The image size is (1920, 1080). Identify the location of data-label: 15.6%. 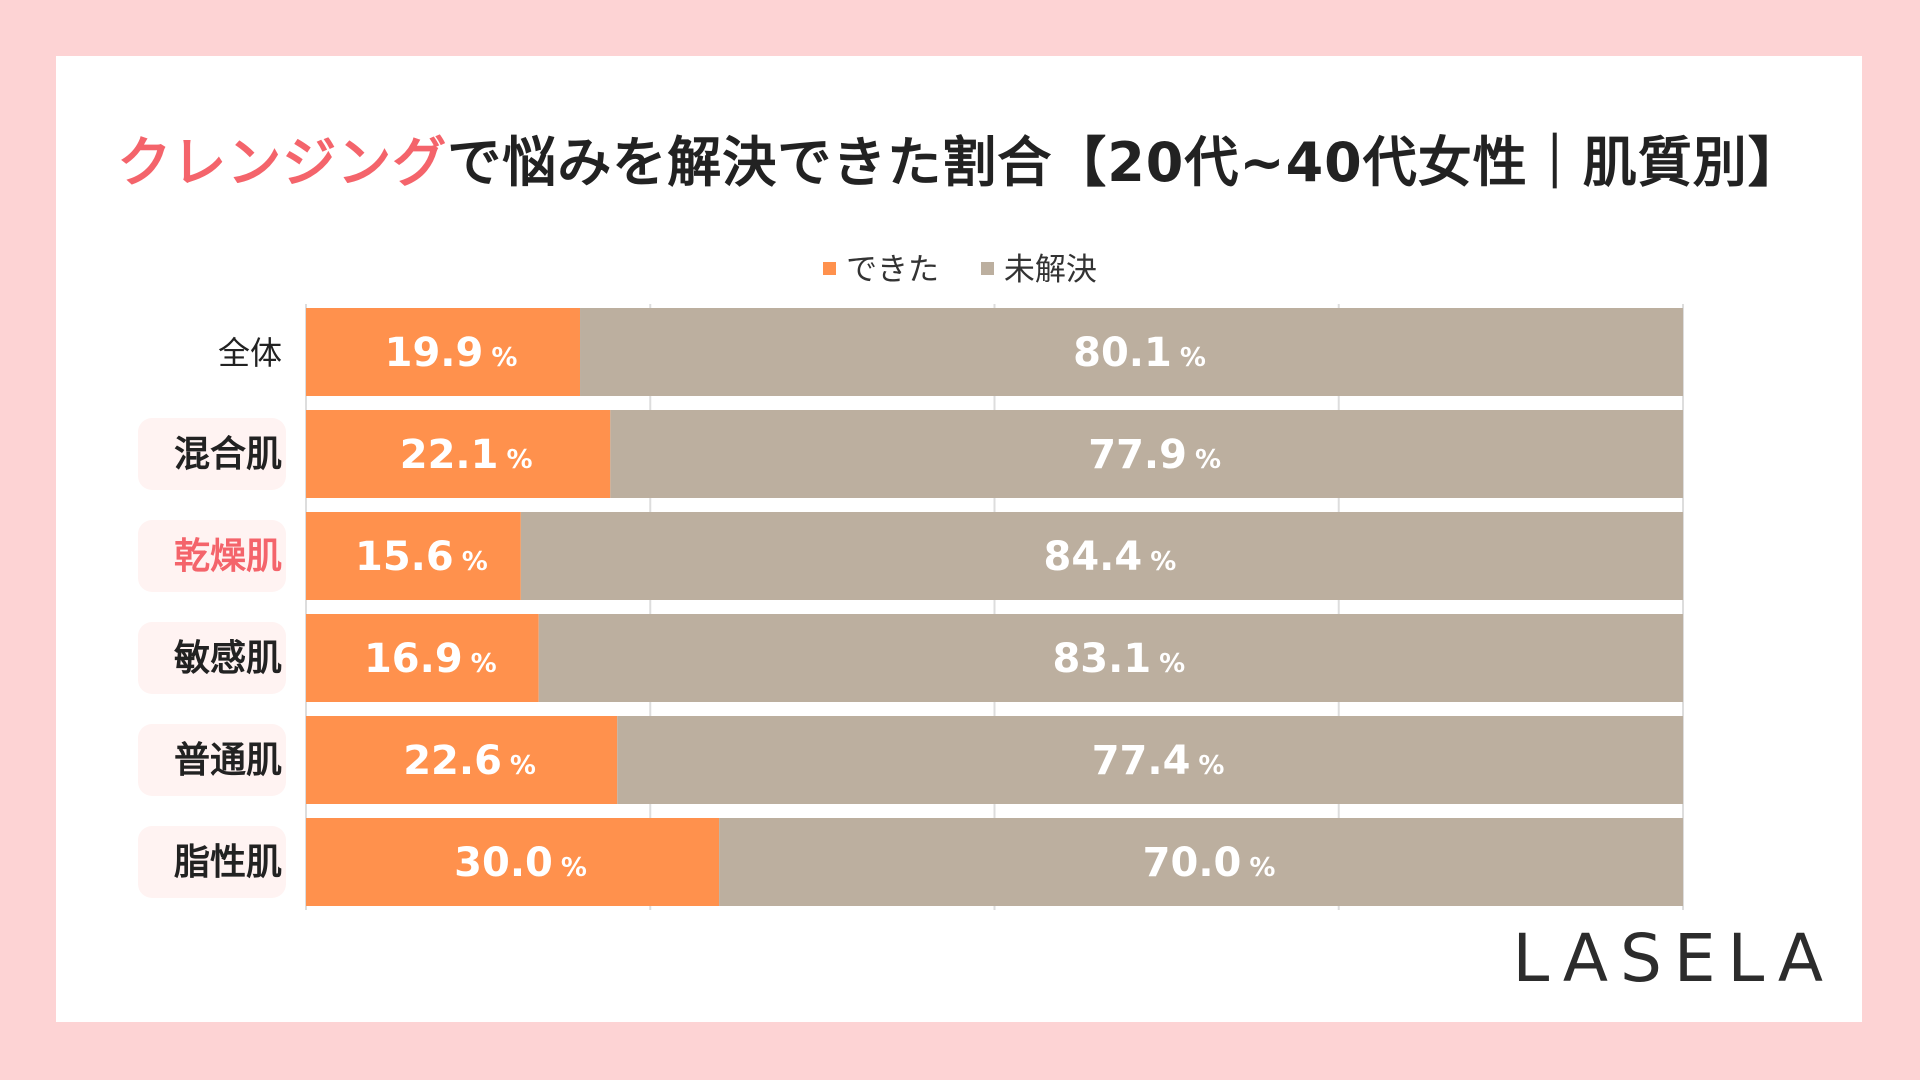
(421, 557).